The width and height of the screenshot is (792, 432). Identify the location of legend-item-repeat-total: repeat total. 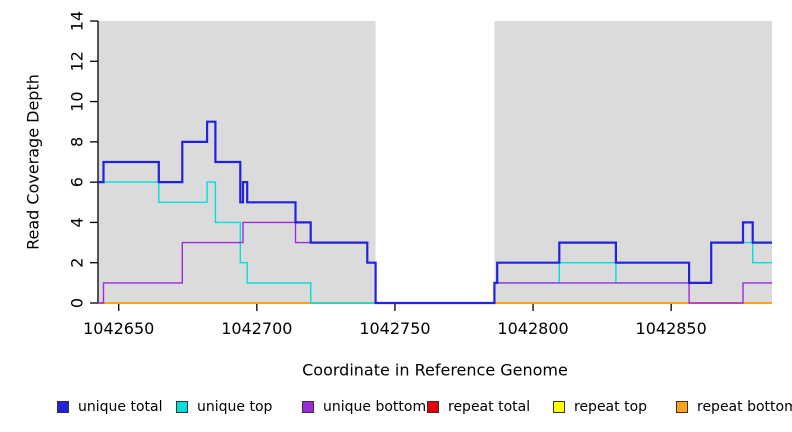
(478, 407).